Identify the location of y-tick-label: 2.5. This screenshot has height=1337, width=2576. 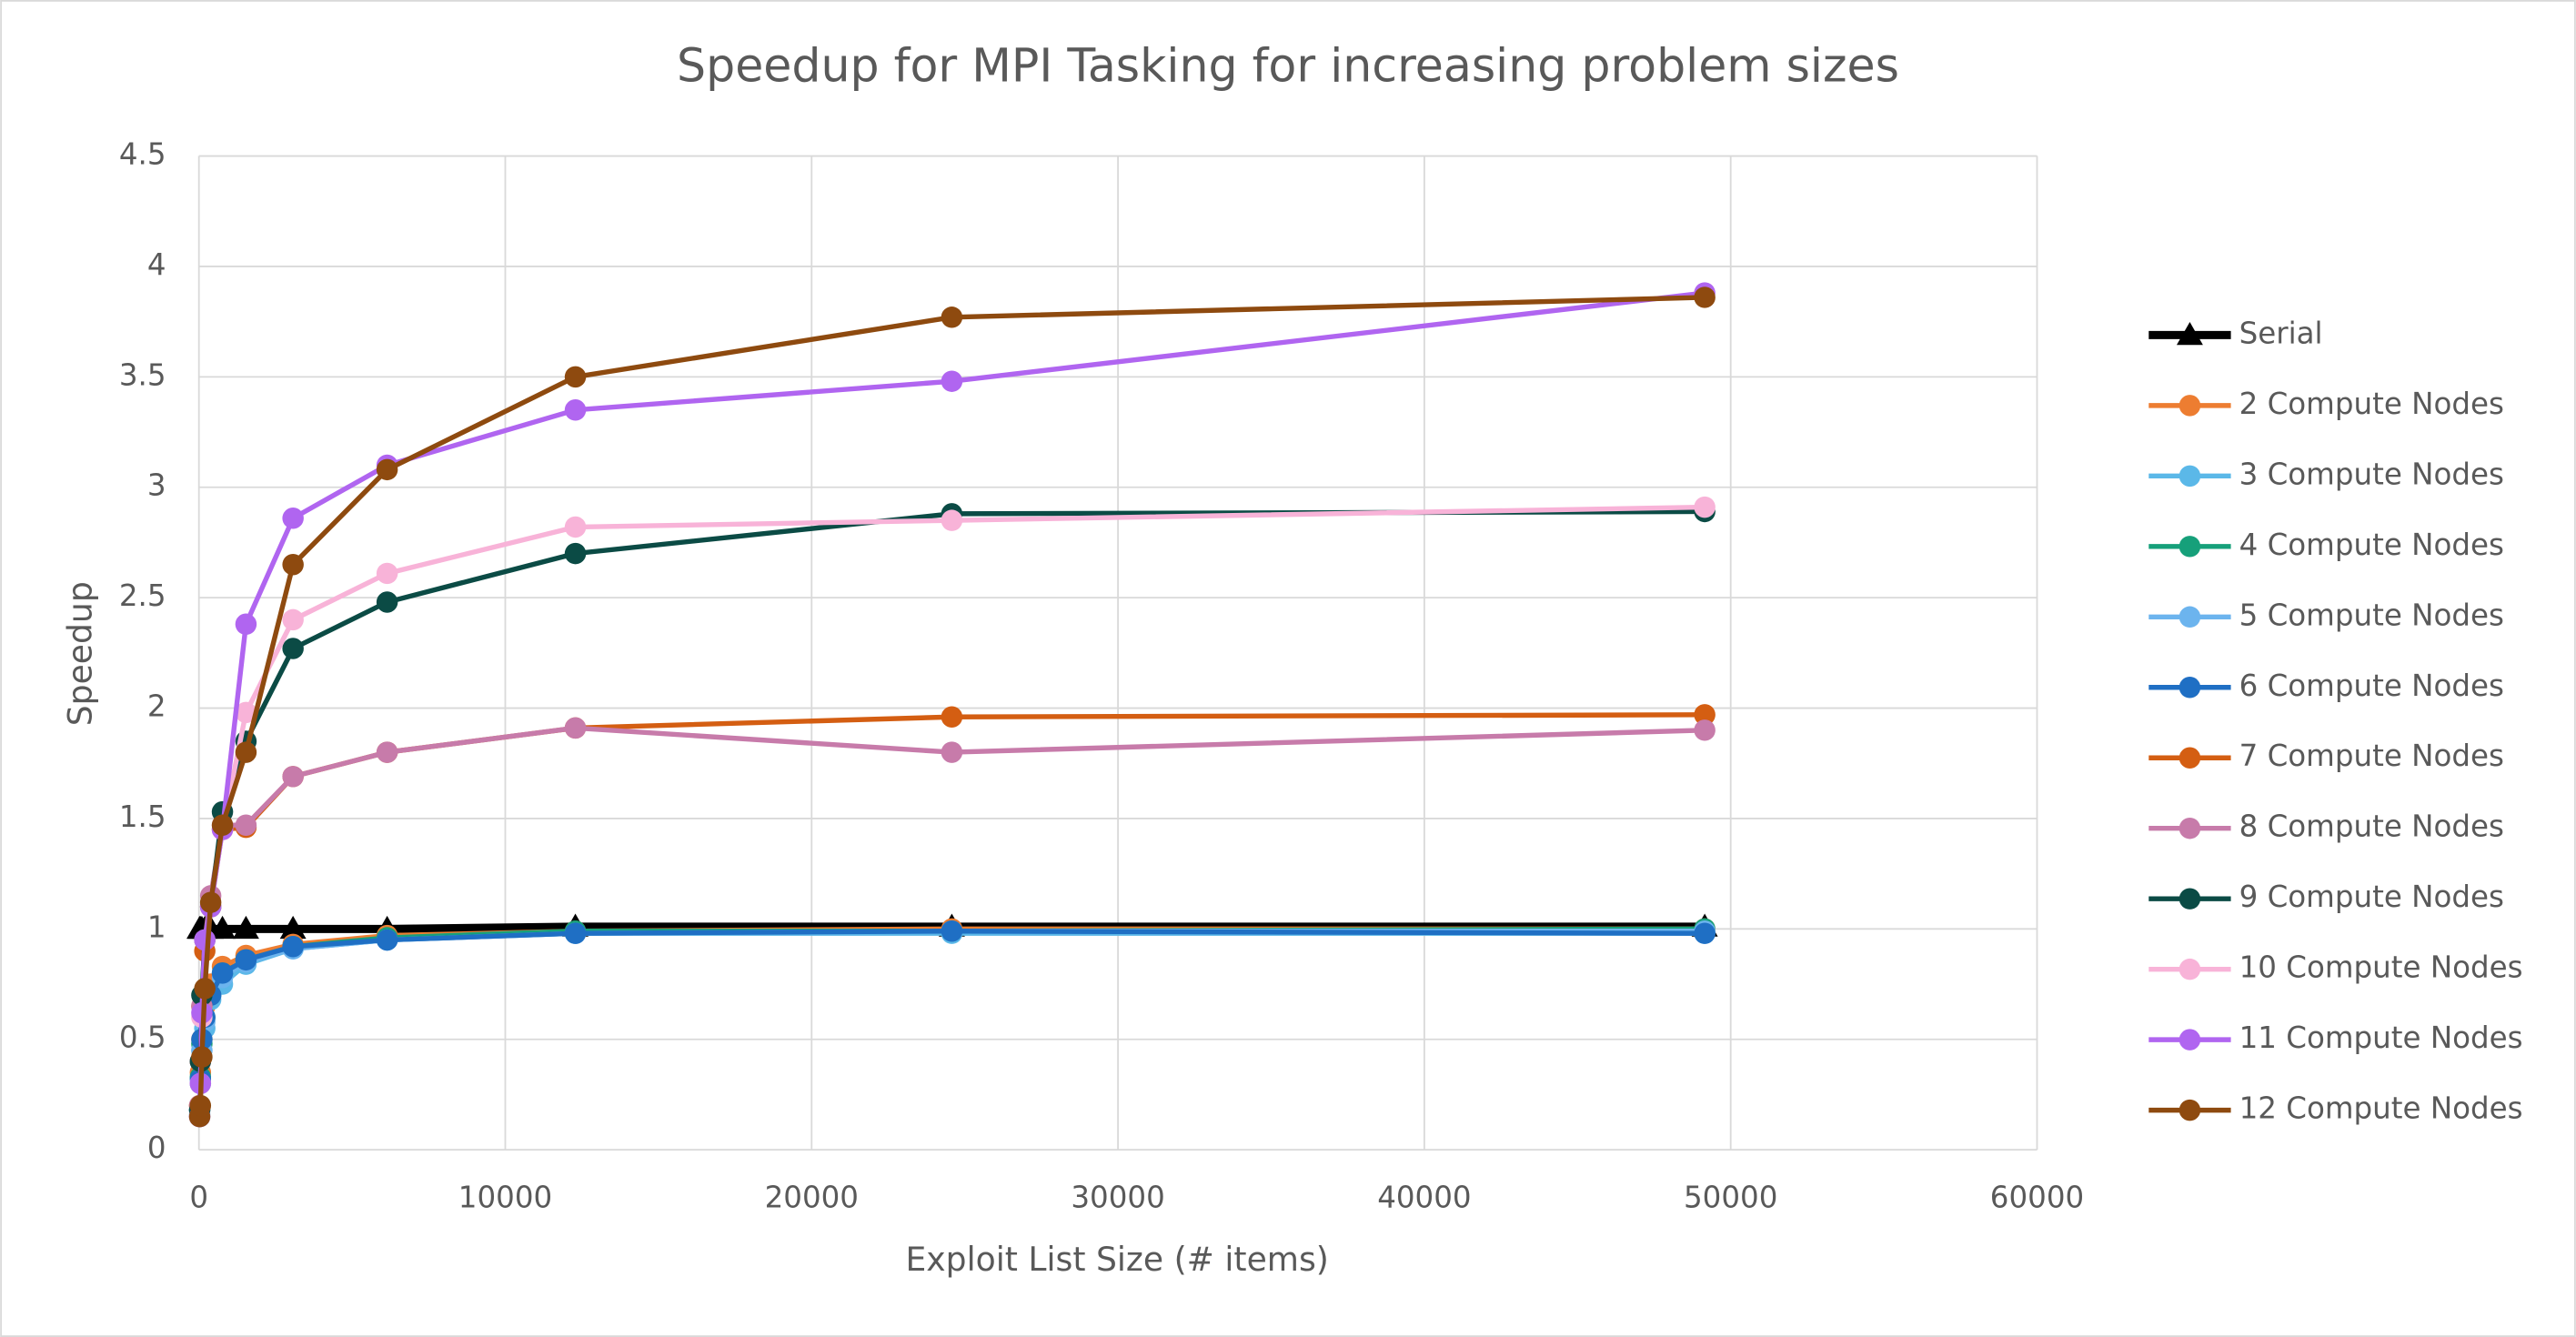
(142, 595).